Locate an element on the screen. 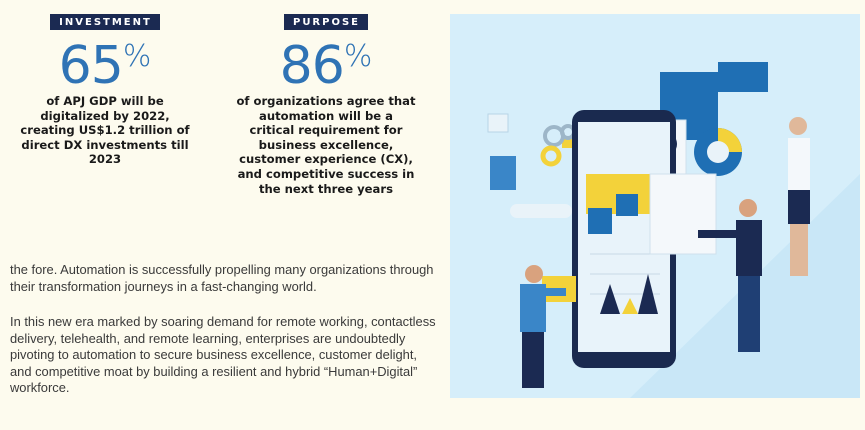  person-presenting-icon is located at coordinates (730, 275).